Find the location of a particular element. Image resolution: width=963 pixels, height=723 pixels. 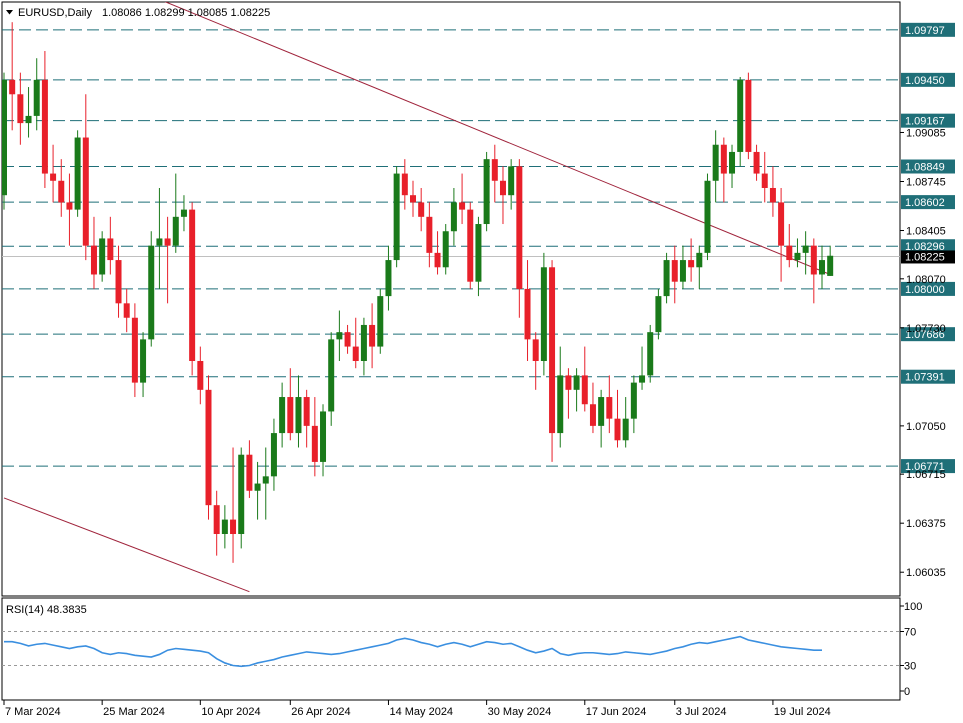

trendline is located at coordinates (126, 545).